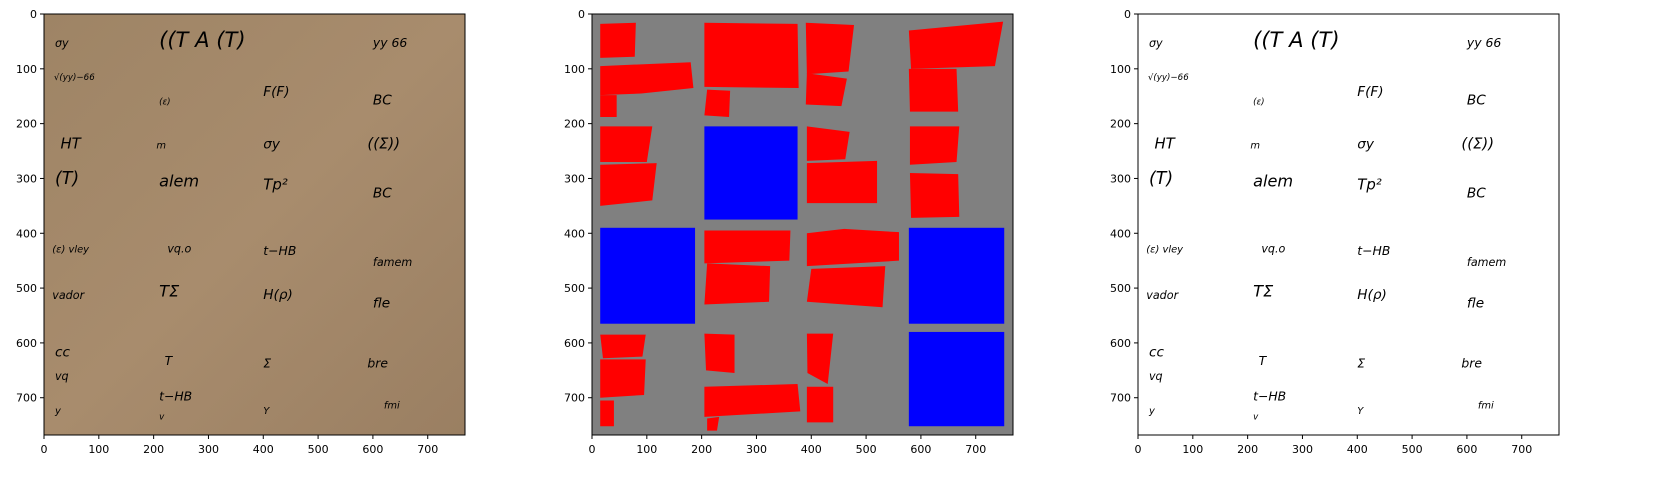  What do you see at coordinates (26, 124) in the screenshot?
I see `y-tick-label: 200` at bounding box center [26, 124].